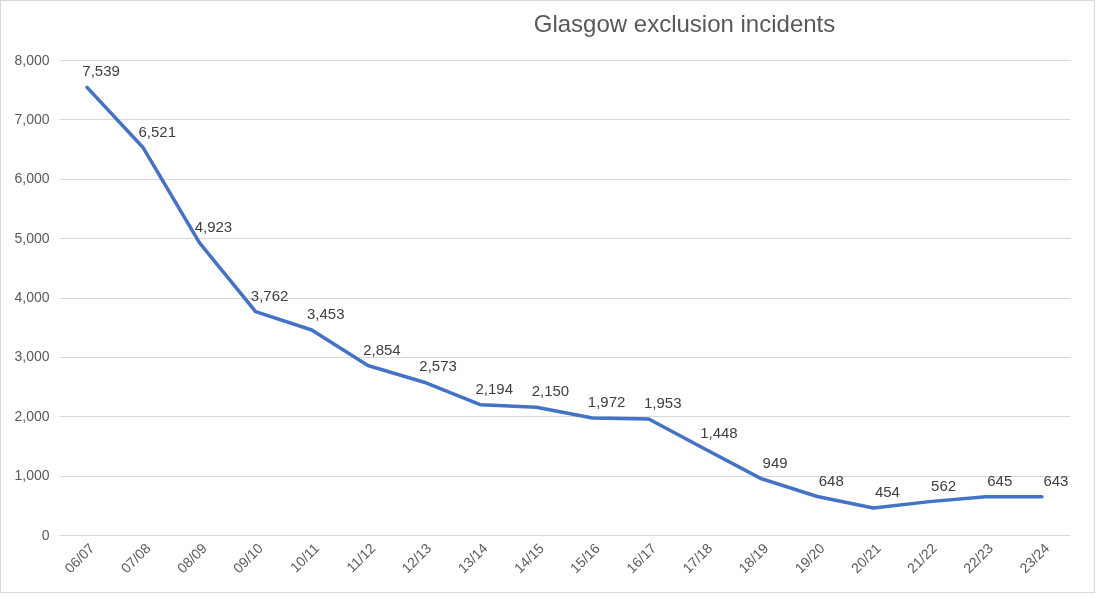  Describe the element at coordinates (325, 313) in the screenshot. I see `data-label: 3,453` at that location.